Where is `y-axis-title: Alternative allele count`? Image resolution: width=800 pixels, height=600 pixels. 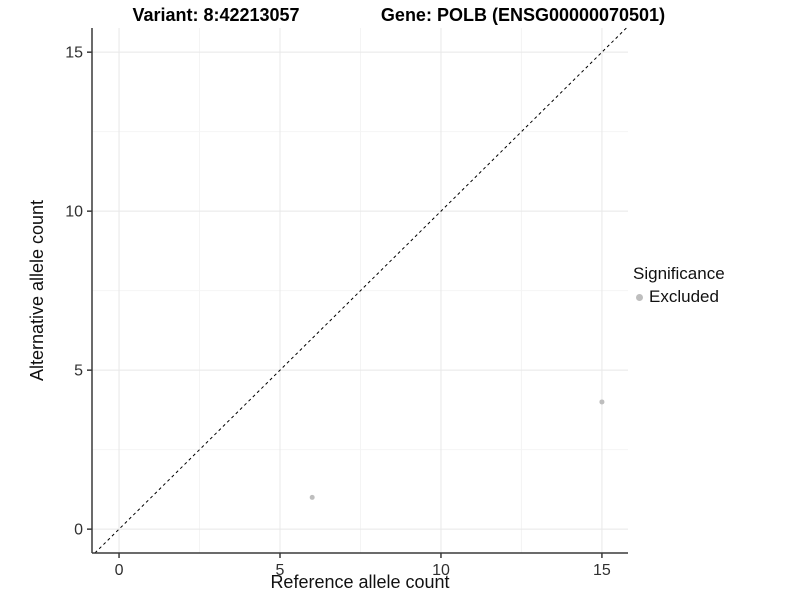 y-axis-title: Alternative allele count is located at coordinates (37, 290).